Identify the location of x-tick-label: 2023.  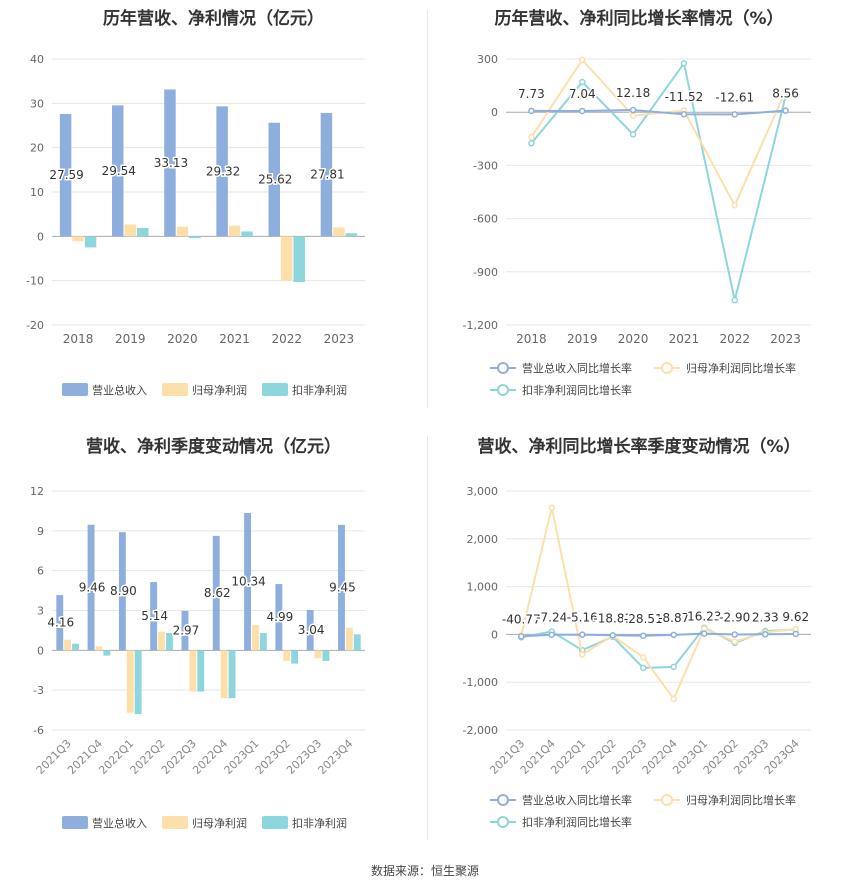
(785, 339).